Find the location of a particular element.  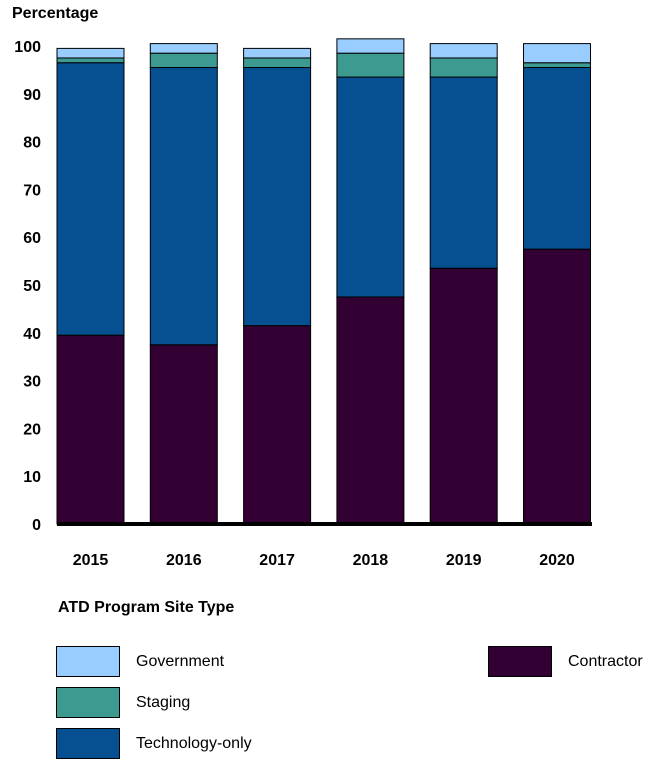

legend-swatch-technology-only is located at coordinates (88, 743).